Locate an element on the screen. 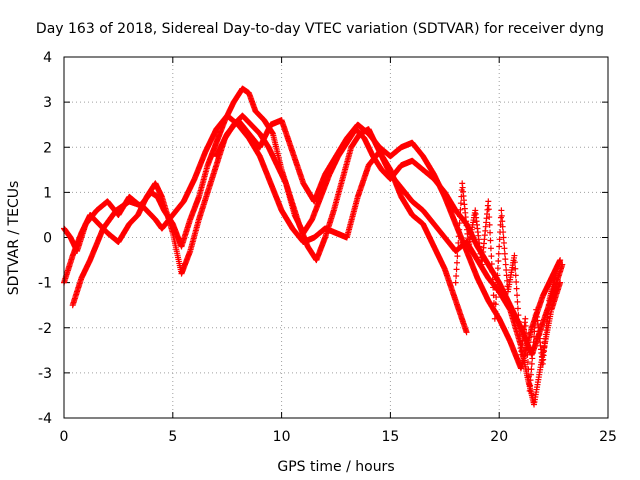 This screenshot has width=640, height=480. x-tick-label: 0 is located at coordinates (64, 437).